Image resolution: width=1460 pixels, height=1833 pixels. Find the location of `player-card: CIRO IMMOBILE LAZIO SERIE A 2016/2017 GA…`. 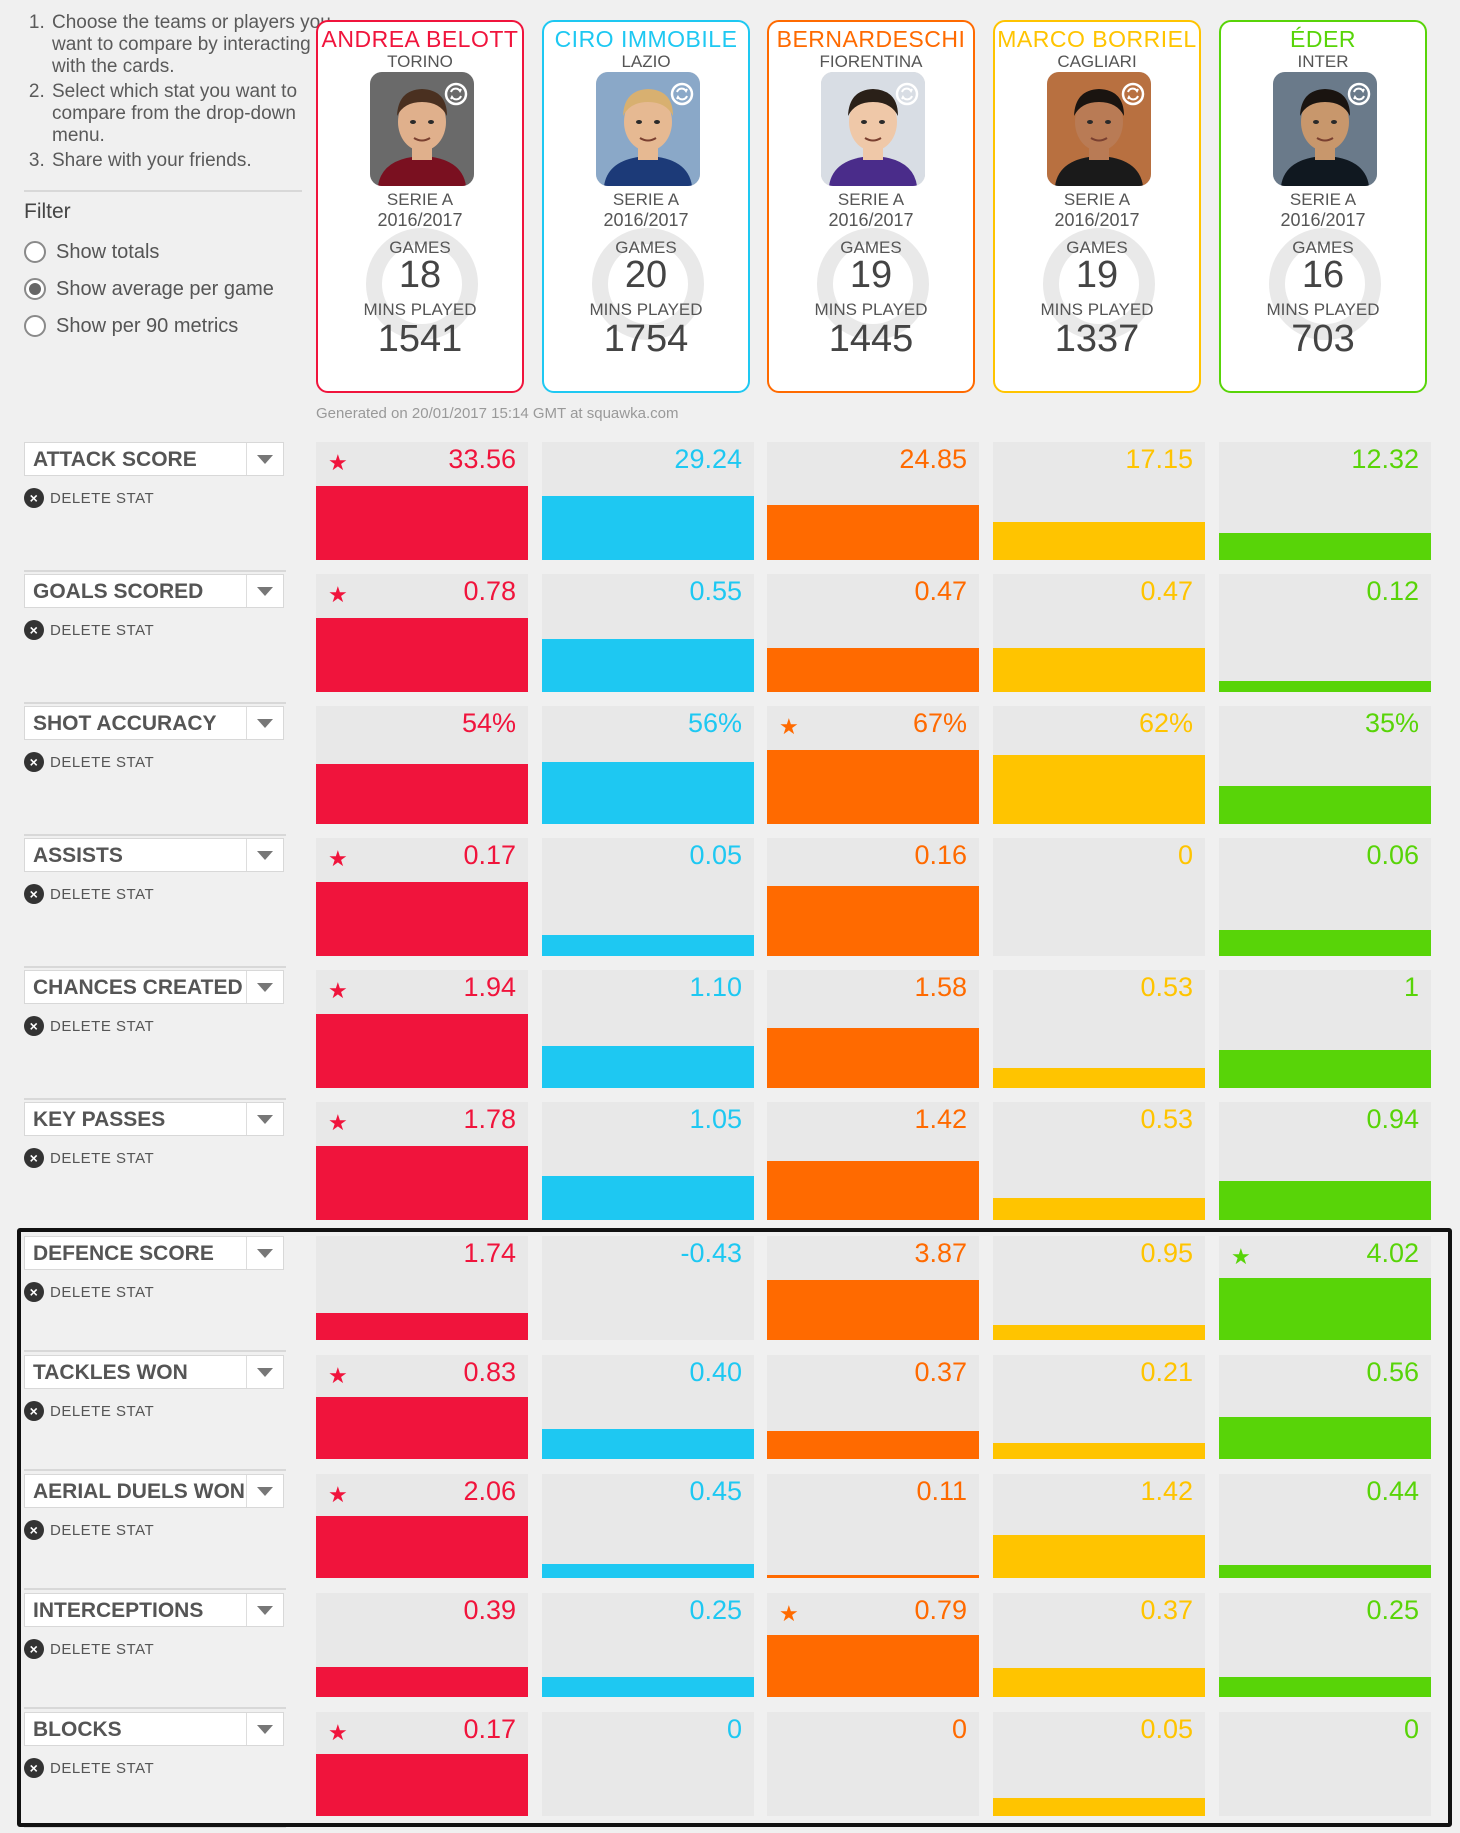

player-card: CIRO IMMOBILE LAZIO SERIE A 2016/2017 GA… is located at coordinates (646, 206).